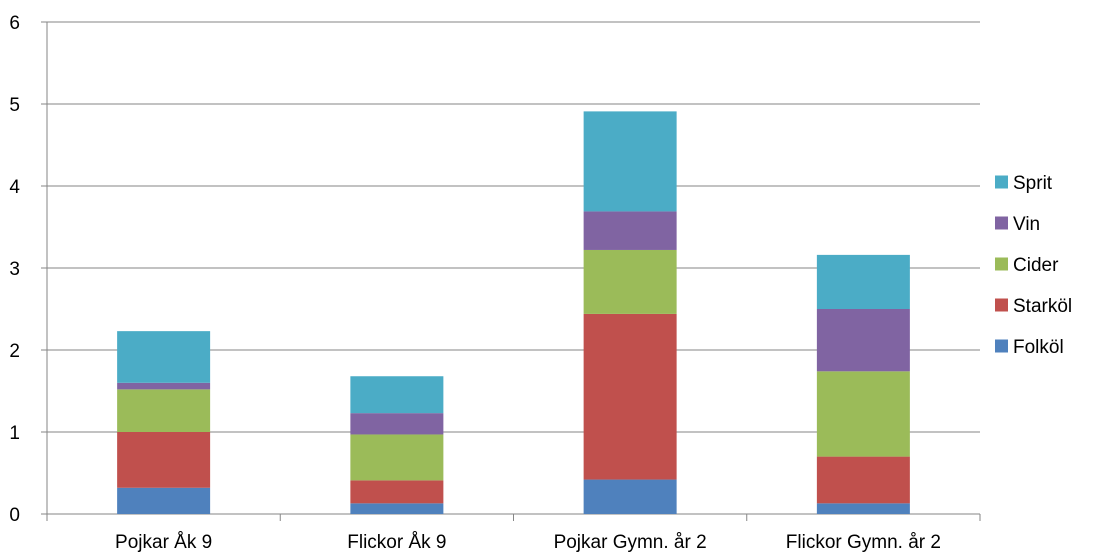  Describe the element at coordinates (14, 515) in the screenshot. I see `y-tick-label: 0` at that location.